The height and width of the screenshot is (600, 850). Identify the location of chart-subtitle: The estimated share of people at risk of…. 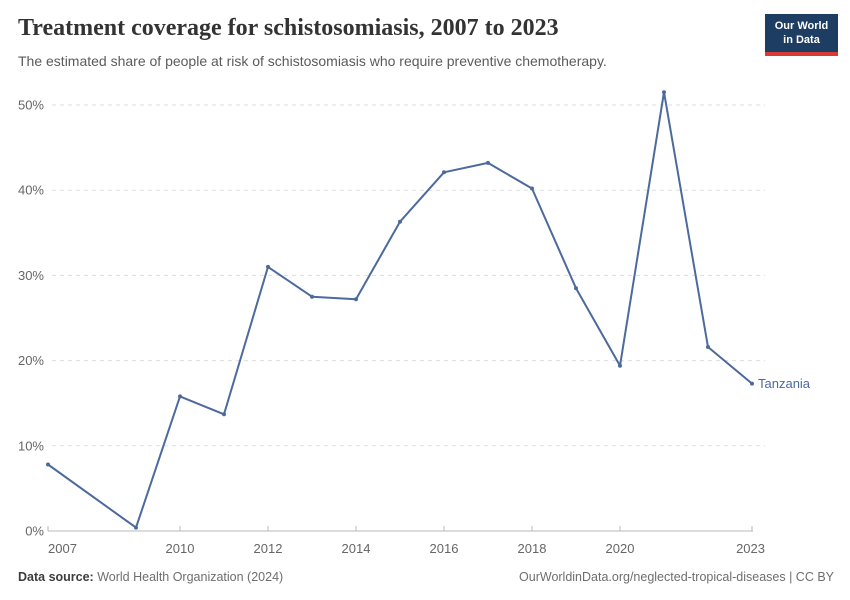
(312, 61).